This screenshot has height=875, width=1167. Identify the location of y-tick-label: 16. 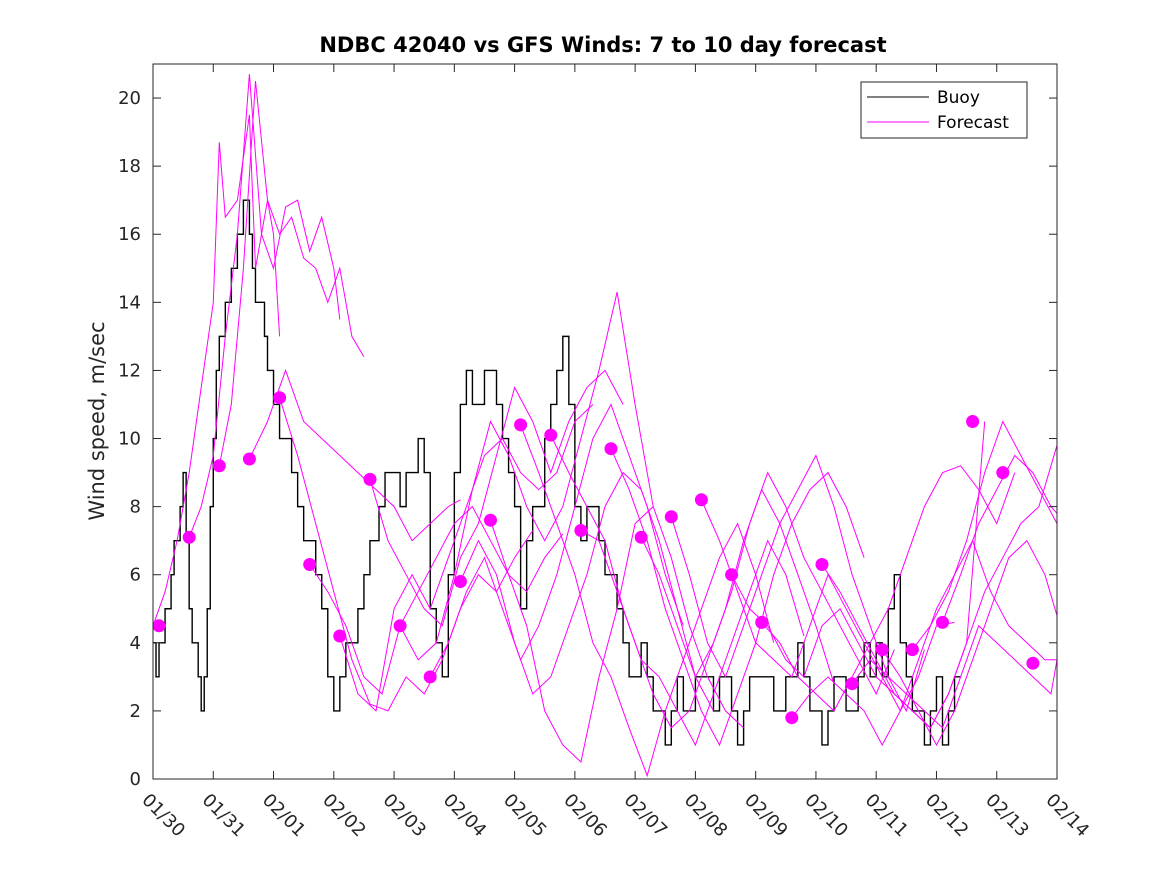
(129, 234).